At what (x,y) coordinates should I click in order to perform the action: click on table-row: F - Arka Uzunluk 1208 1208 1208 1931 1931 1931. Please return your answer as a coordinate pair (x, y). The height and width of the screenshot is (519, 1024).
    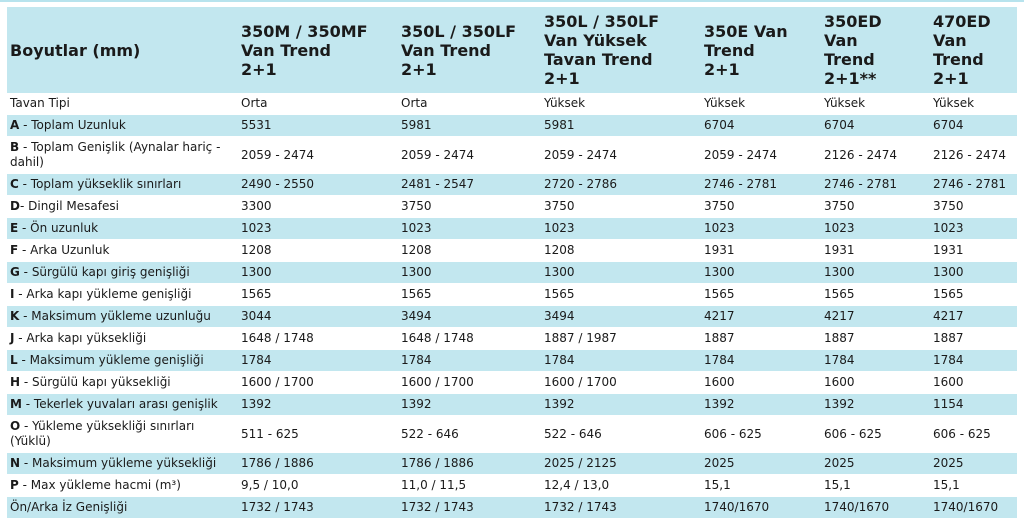
    Looking at the image, I should click on (512, 250).